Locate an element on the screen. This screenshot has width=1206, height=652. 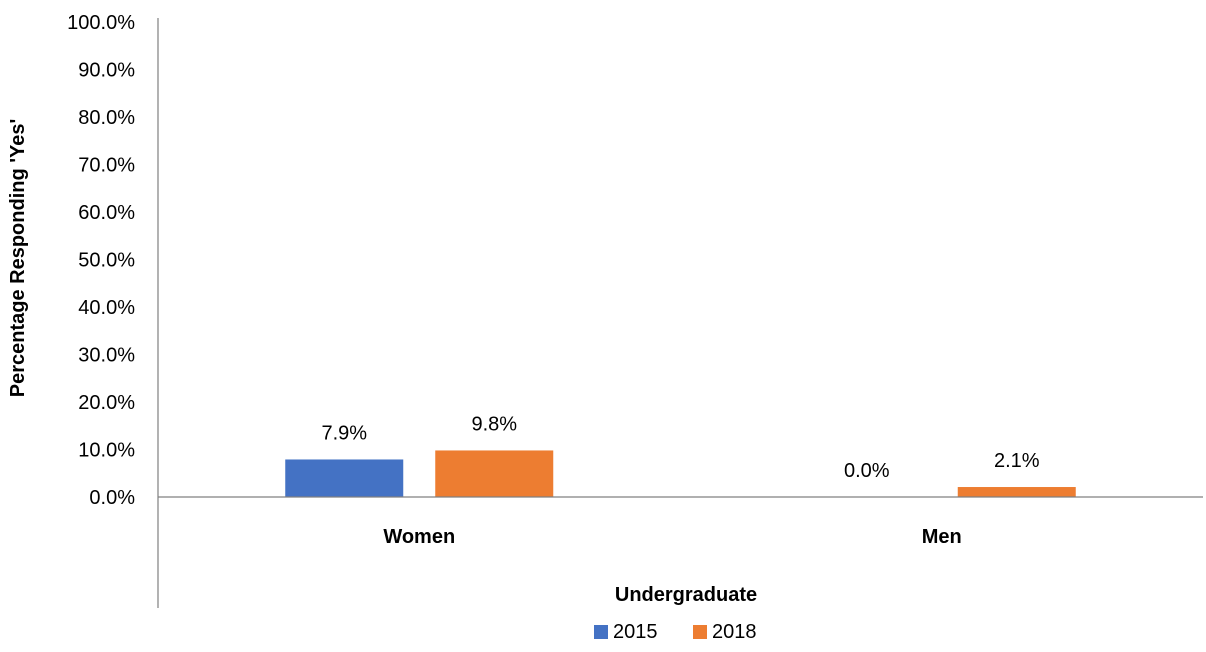
y-tick-label: 100.0% is located at coordinates (101, 23).